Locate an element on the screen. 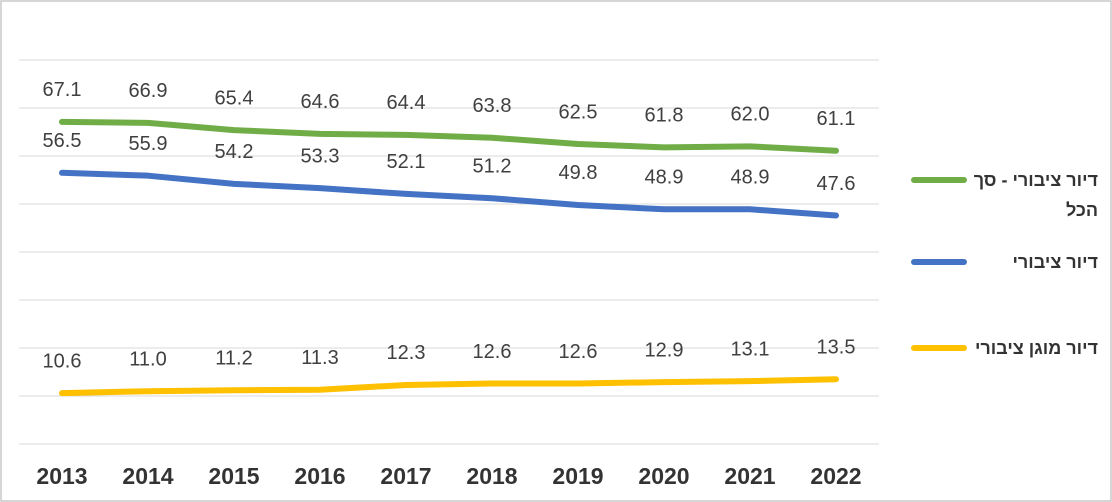  x-tick-label: 2019 is located at coordinates (577, 476).